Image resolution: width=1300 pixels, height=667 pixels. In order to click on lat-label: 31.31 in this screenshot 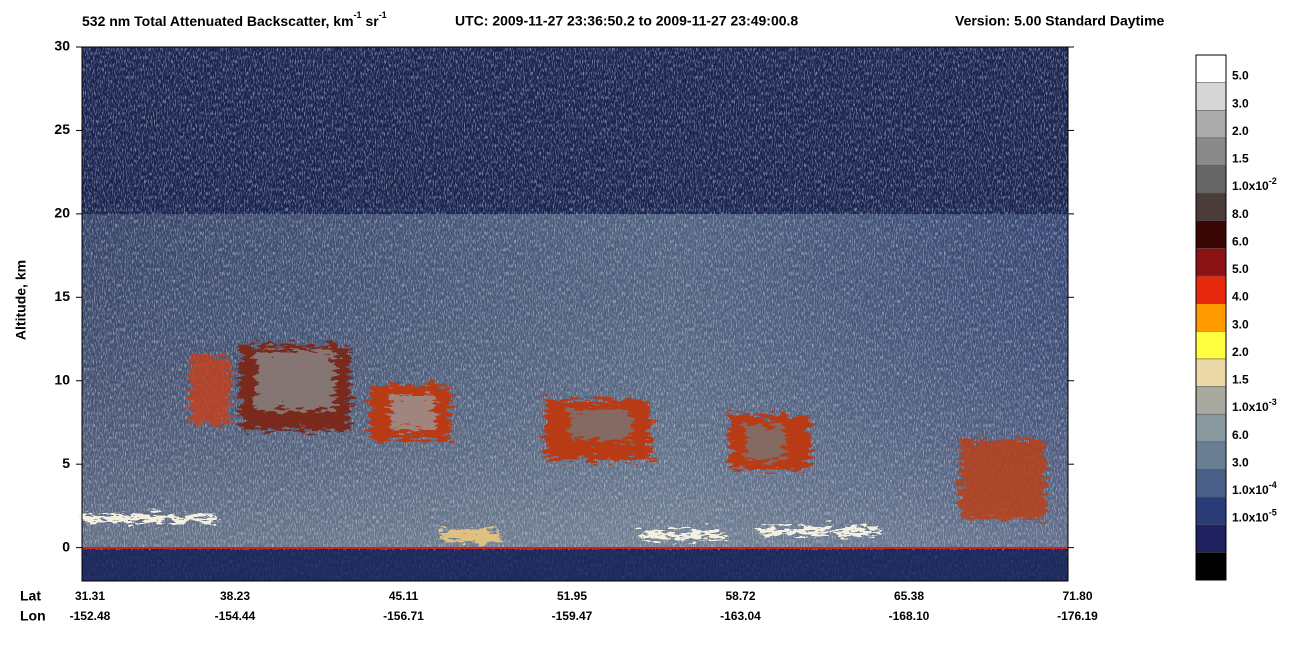, I will do `click(90, 596)`.